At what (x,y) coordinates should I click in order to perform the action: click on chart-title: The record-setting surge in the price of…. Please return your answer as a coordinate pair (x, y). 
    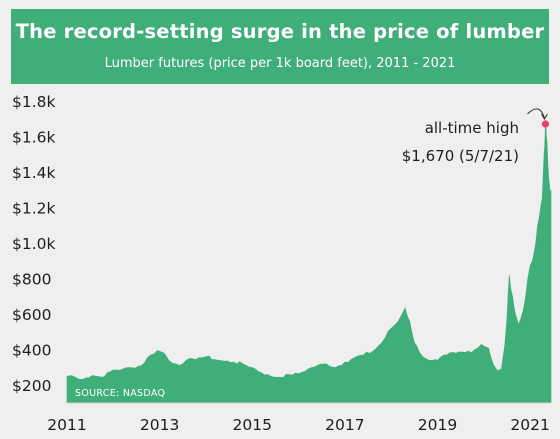
    Looking at the image, I should click on (280, 31).